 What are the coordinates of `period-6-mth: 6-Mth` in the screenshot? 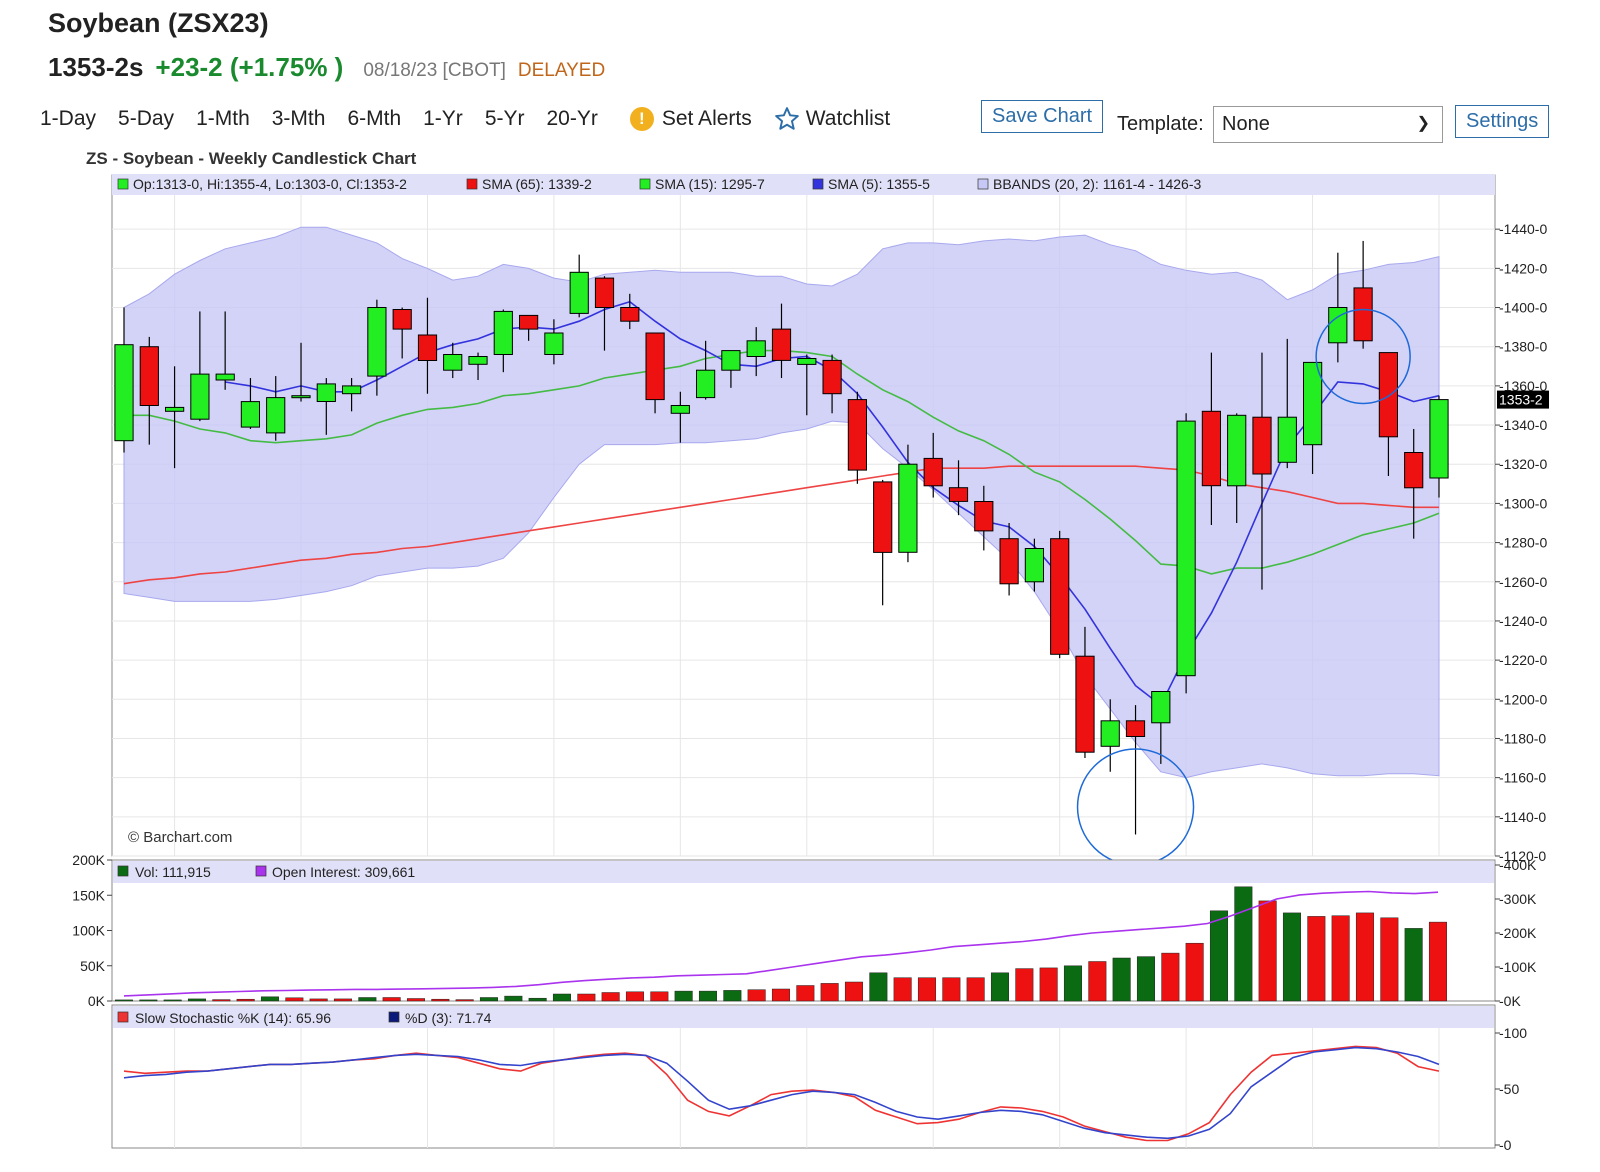 It's located at (374, 118).